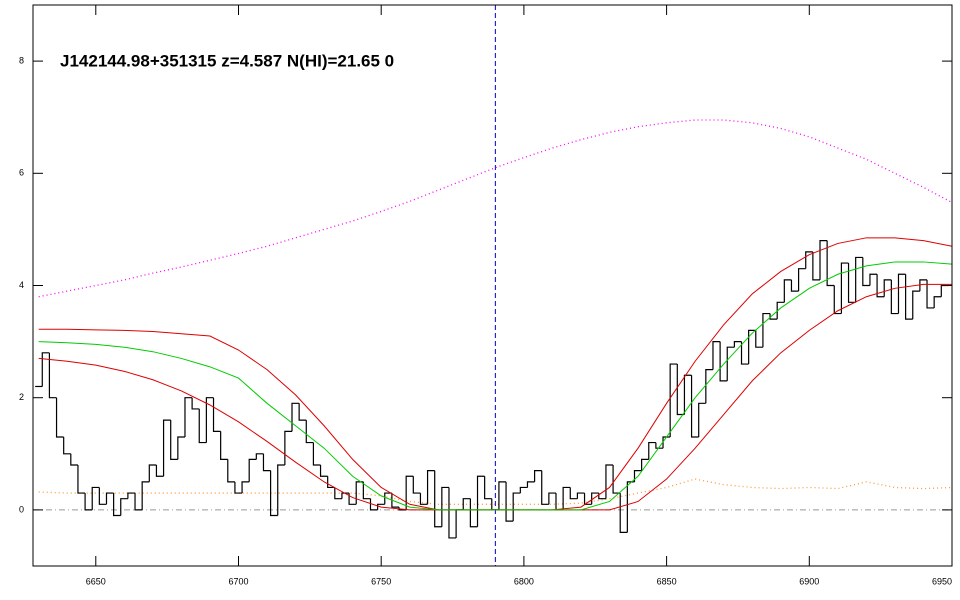 Image resolution: width=960 pixels, height=600 pixels. Describe the element at coordinates (809, 581) in the screenshot. I see `x-tick-label: 6900` at that location.